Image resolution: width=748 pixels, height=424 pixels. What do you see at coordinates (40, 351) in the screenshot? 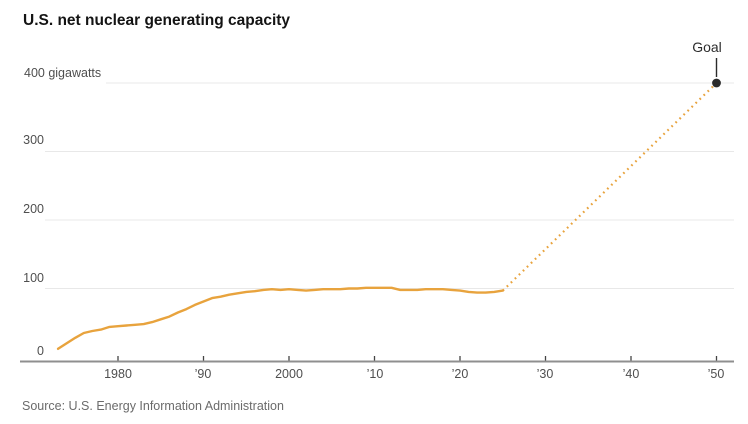
I see `y-axis-label-0: 0` at bounding box center [40, 351].